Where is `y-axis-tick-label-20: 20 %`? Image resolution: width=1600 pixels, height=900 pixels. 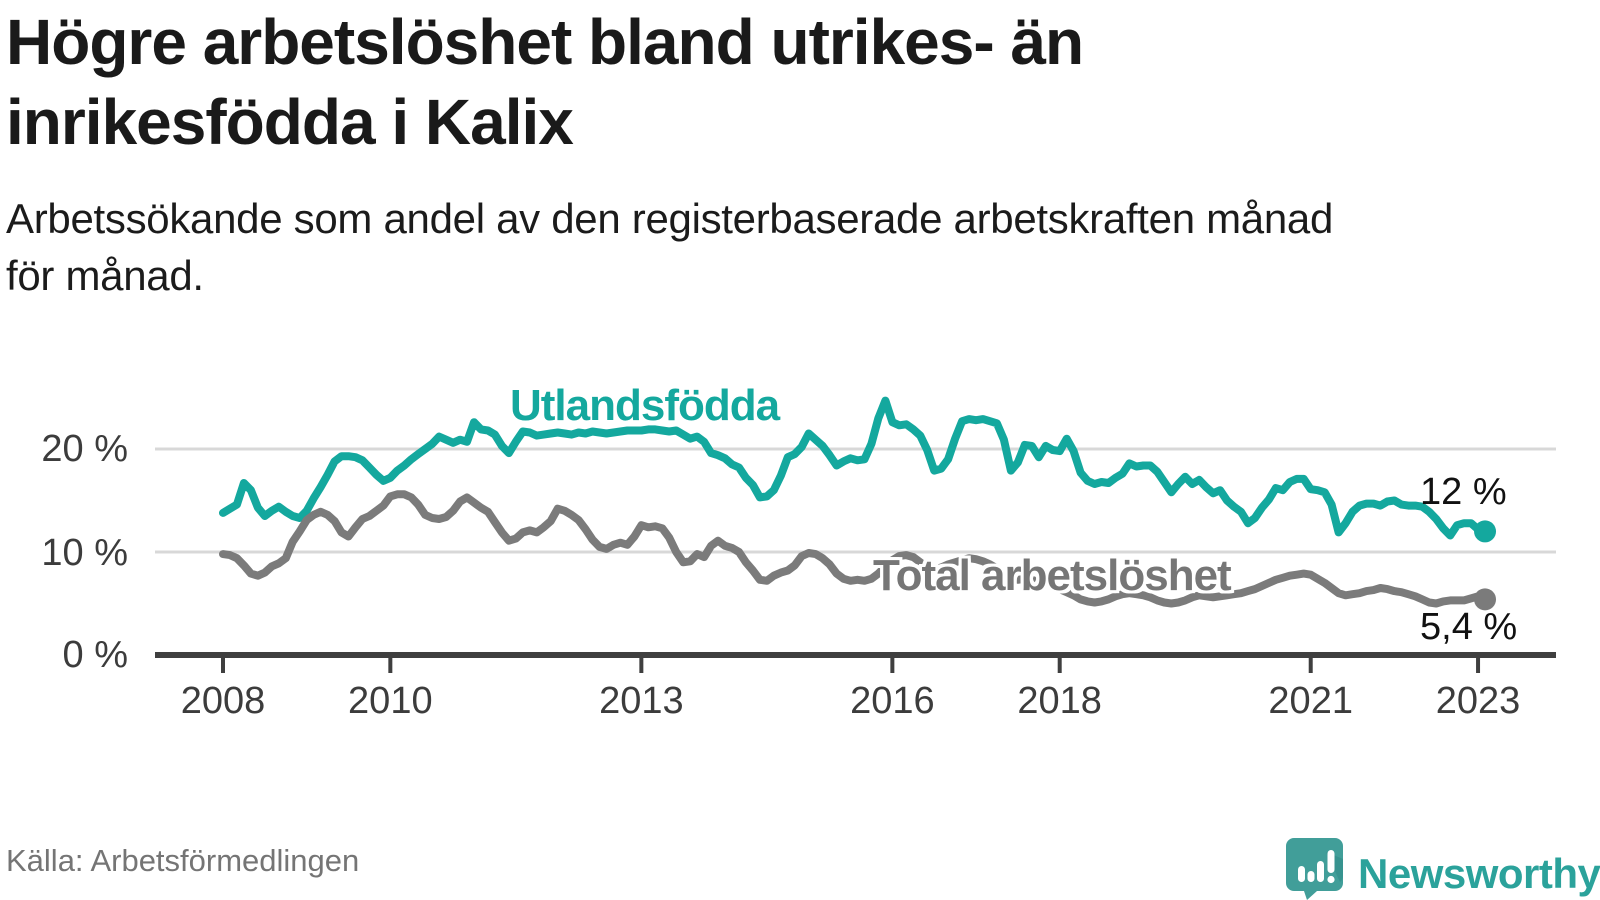
y-axis-tick-label-20: 20 % is located at coordinates (84, 449).